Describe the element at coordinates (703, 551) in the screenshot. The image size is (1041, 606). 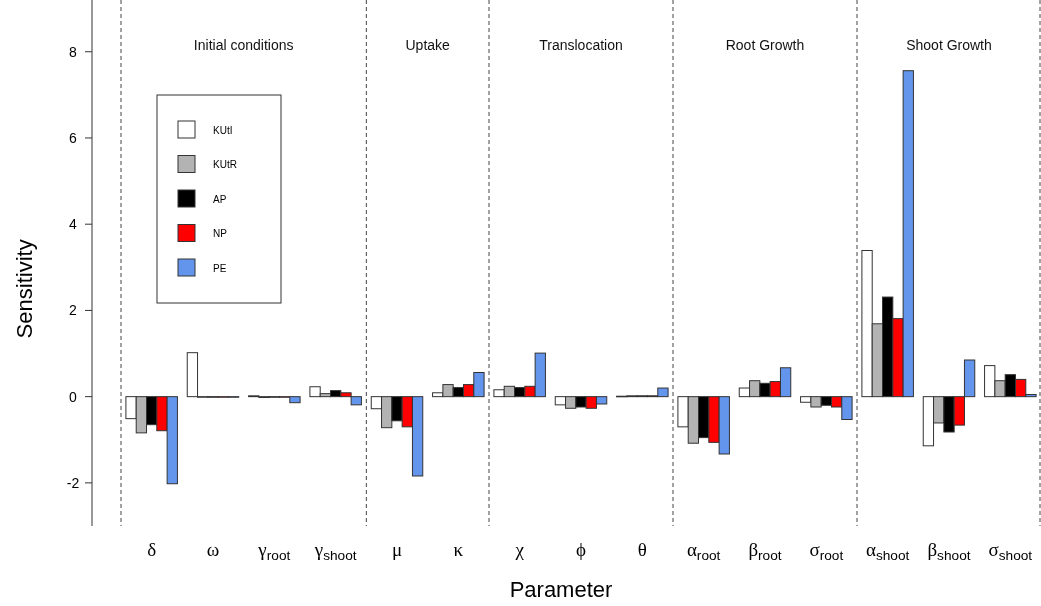
I see `x-tick-label: α$_{root}$` at that location.